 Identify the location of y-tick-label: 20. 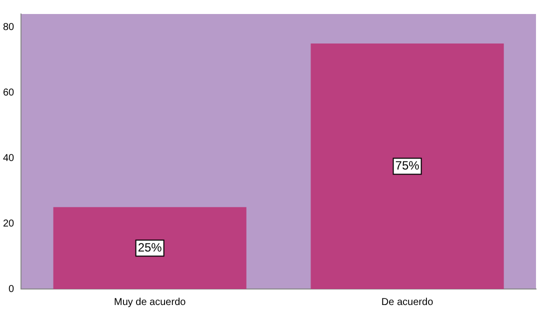
(9, 224).